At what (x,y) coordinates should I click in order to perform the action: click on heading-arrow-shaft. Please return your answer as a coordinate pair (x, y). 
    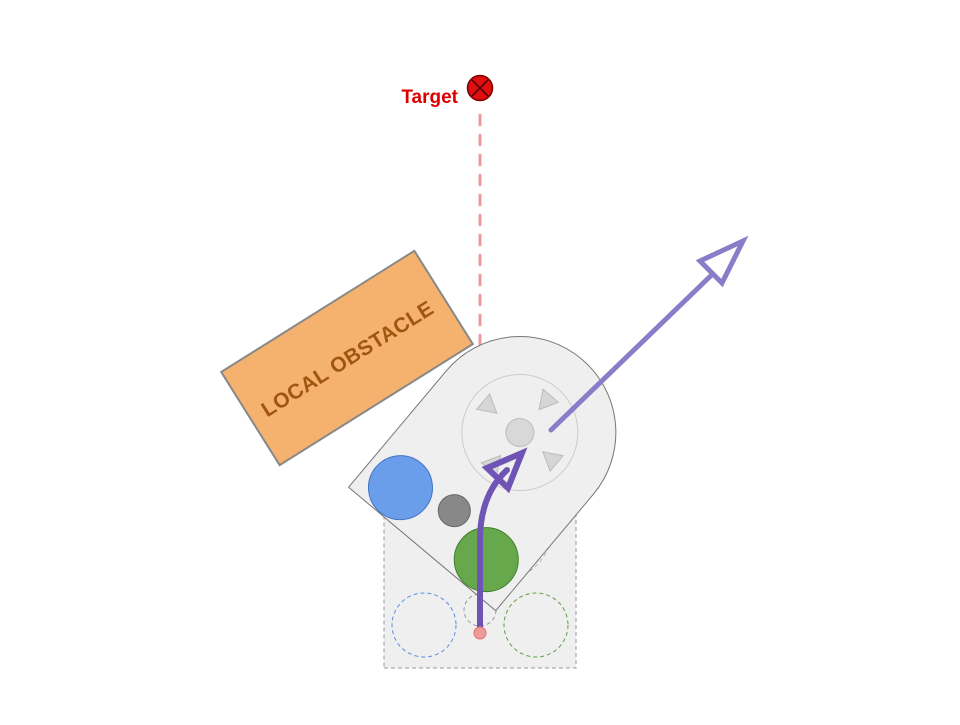
    Looking at the image, I should click on (637, 346).